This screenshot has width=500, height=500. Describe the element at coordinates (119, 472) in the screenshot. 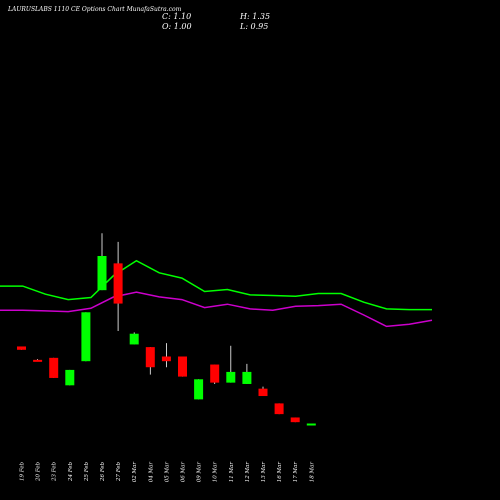

I see `x-tick-label: 27 Feb` at that location.